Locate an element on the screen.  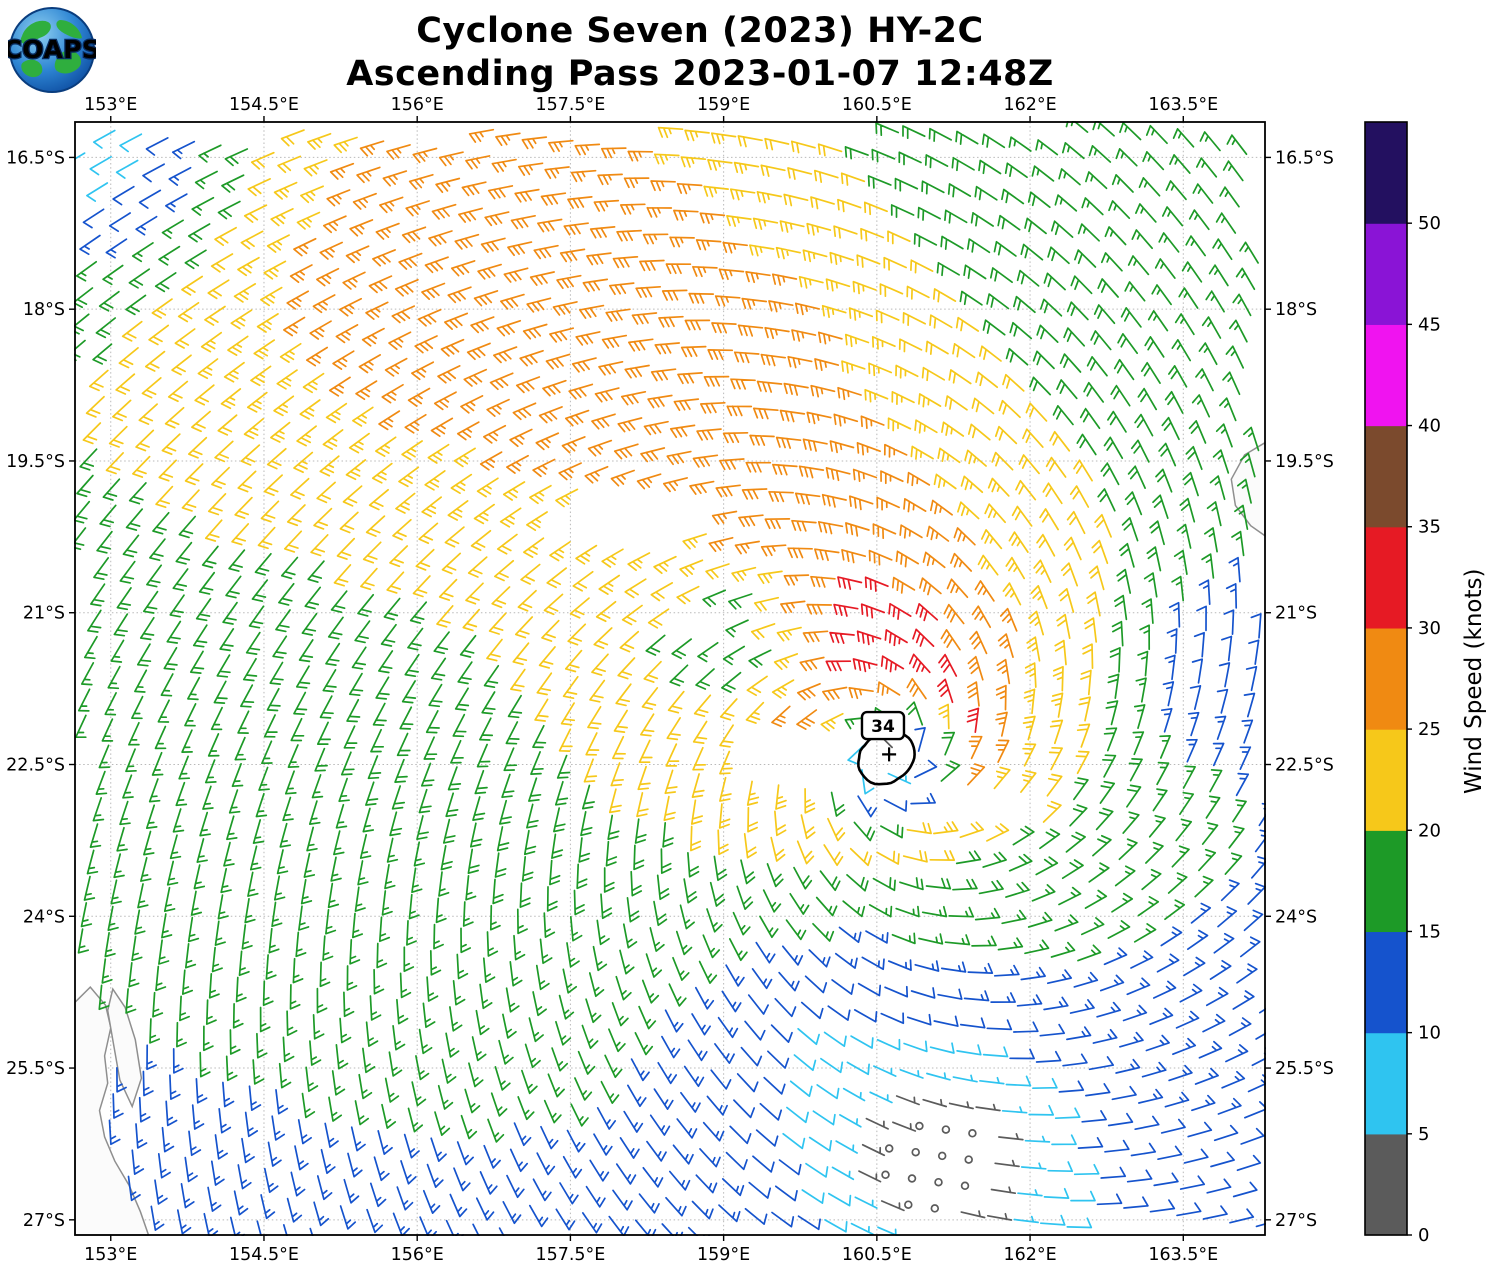
y-tick-label-left: 25.5°S is located at coordinates (35, 1069).